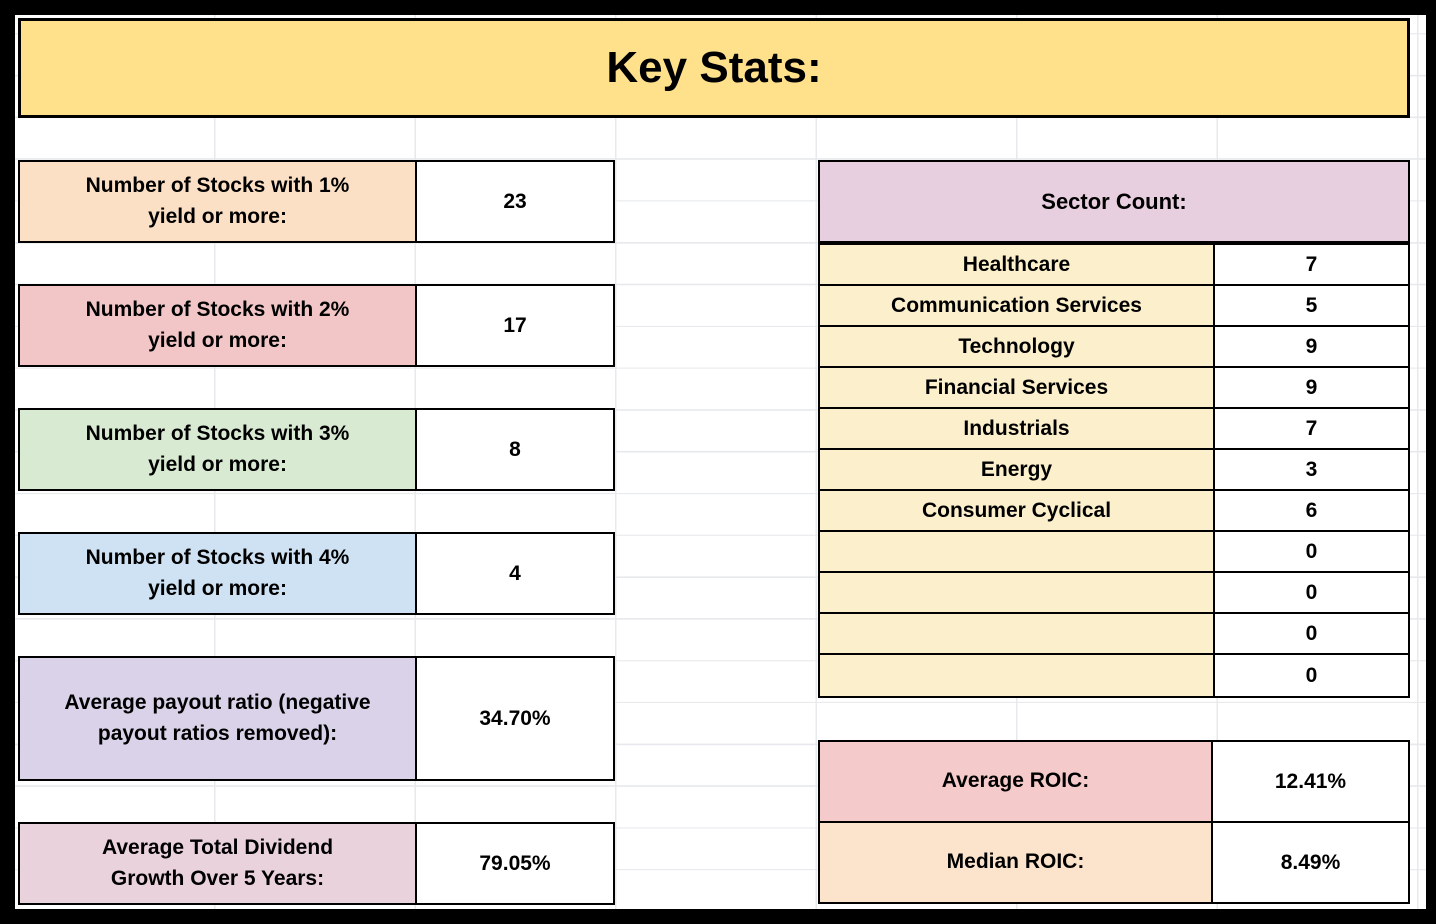  I want to click on roic-box: Average ROIC: 12.41%, so click(1114, 781).